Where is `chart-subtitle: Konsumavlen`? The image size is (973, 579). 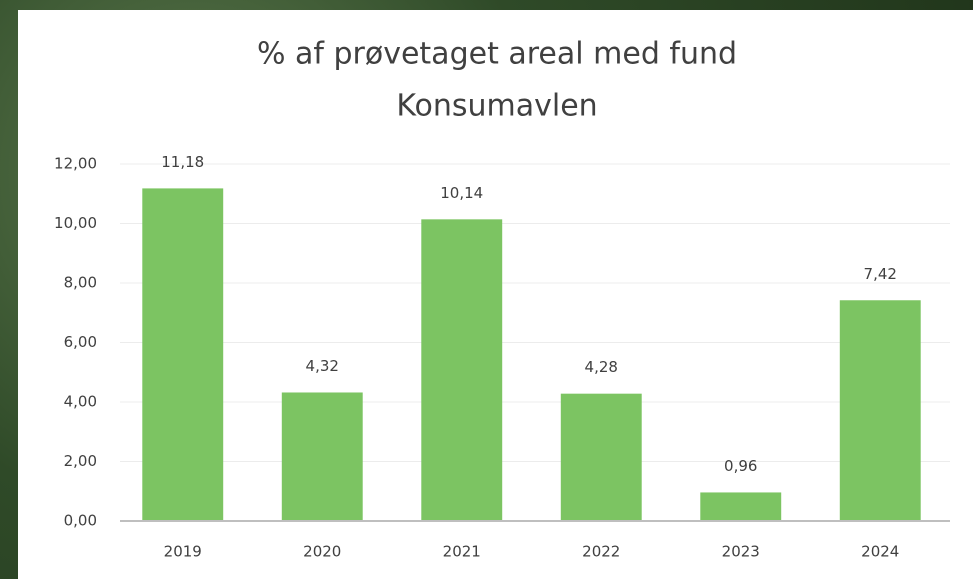 chart-subtitle: Konsumavlen is located at coordinates (496, 106).